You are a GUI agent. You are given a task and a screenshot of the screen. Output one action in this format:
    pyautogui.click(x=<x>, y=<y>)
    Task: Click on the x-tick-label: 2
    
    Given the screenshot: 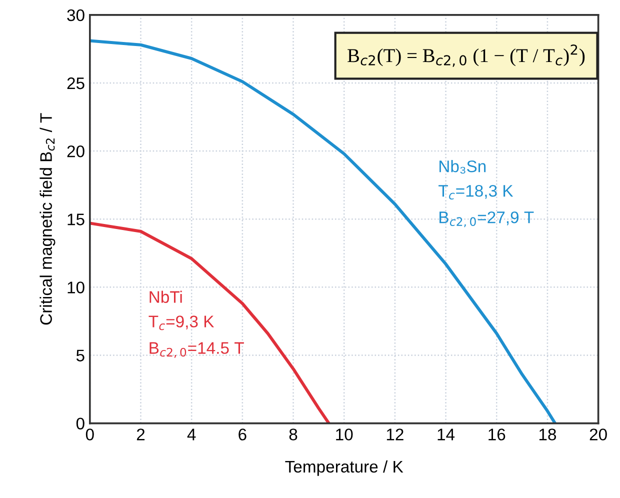 What is the action you would take?
    pyautogui.click(x=140, y=434)
    